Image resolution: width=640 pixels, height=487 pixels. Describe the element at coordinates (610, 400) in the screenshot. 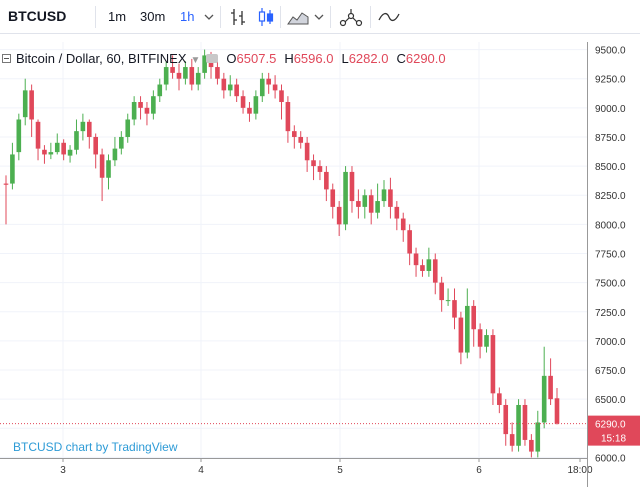

I see `y-axis-tick-label: 6500.0` at that location.